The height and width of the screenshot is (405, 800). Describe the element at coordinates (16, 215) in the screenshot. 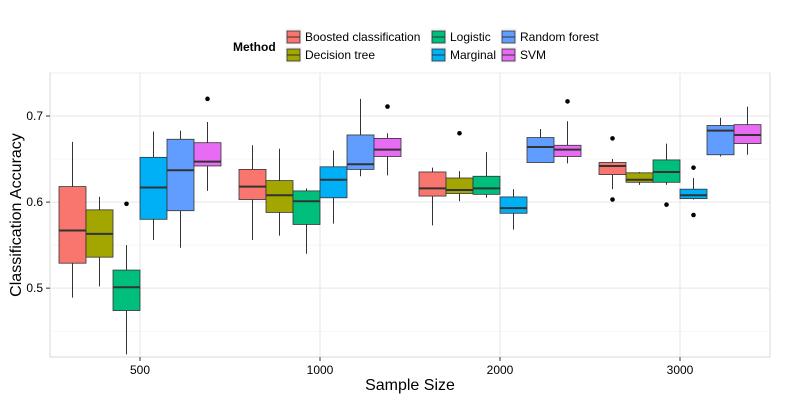

I see `y-axis-title: Classification Accuracy` at that location.